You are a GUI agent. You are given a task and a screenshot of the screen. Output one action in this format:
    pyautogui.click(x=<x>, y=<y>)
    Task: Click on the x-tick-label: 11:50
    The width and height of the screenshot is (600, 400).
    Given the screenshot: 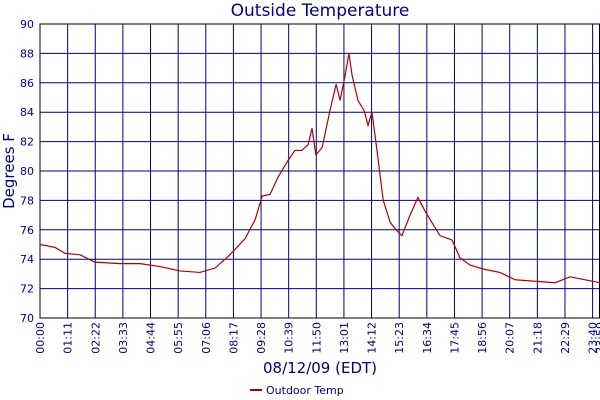 What is the action you would take?
    pyautogui.click(x=316, y=338)
    